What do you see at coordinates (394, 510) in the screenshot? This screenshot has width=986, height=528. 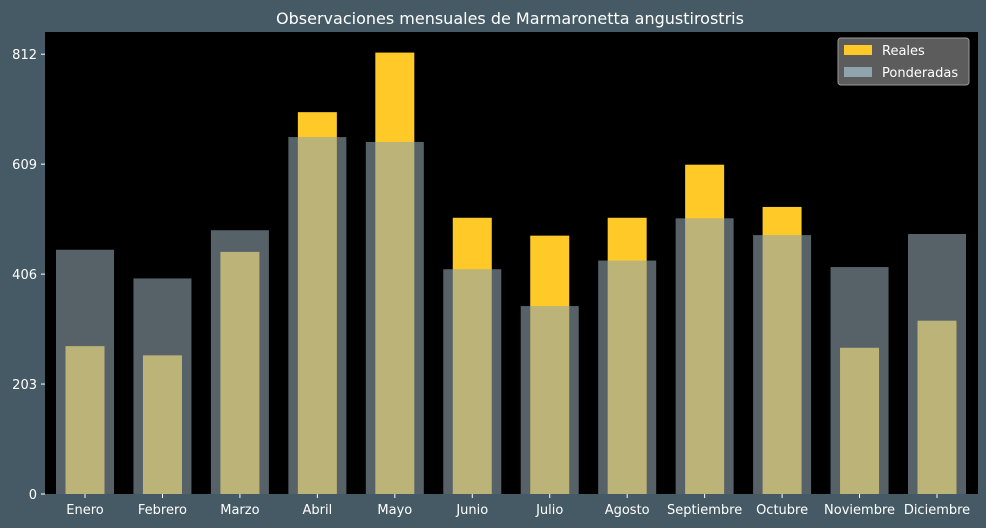 I see `x-tick-label-mayo: Mayo` at bounding box center [394, 510].